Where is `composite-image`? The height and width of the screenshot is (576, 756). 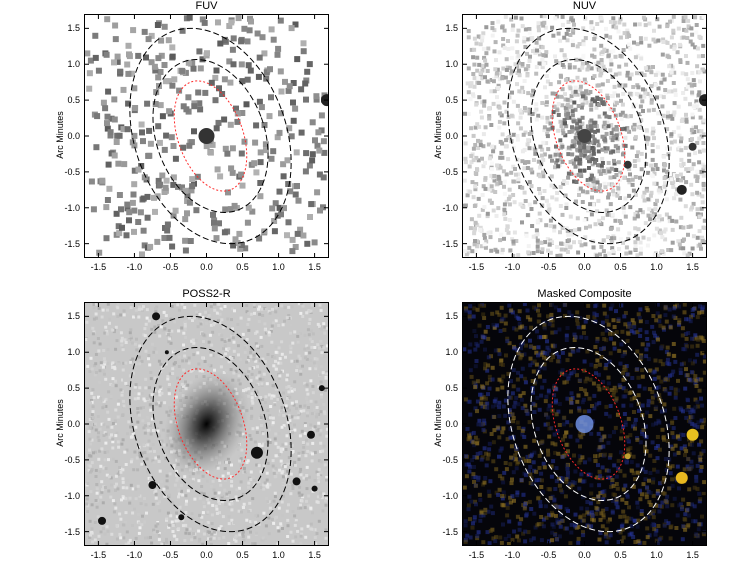 composite-image is located at coordinates (584, 424).